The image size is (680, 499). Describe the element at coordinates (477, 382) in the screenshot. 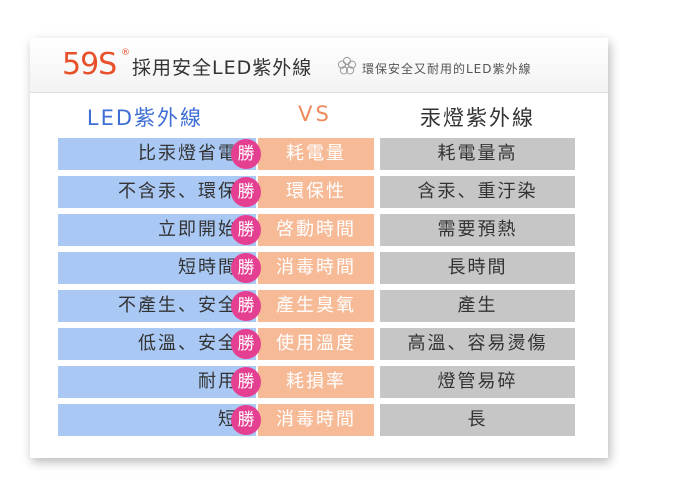

I see `mercury-cell: 燈管易碎` at that location.